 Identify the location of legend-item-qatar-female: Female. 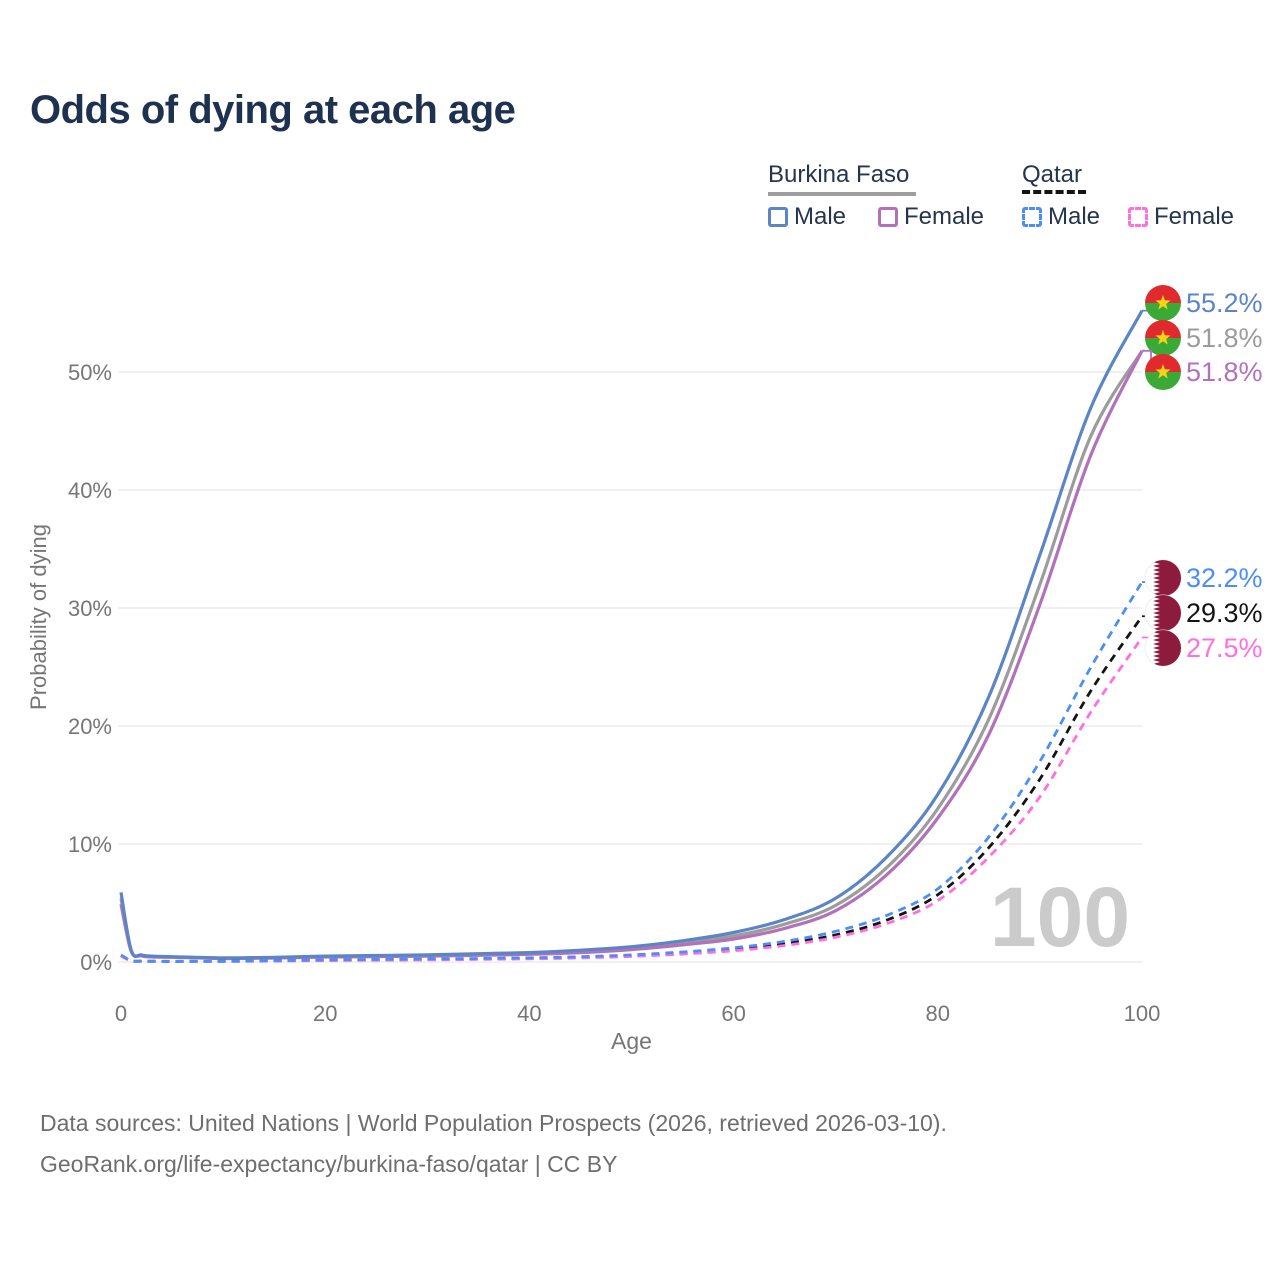
(1181, 217).